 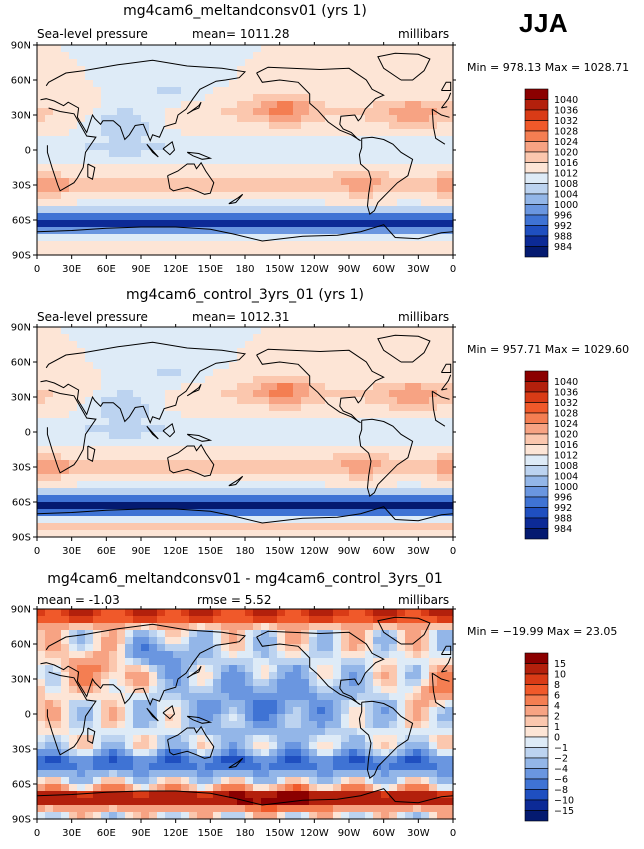 What do you see at coordinates (314, 551) in the screenshot?
I see `x-tick-label: 120W` at bounding box center [314, 551].